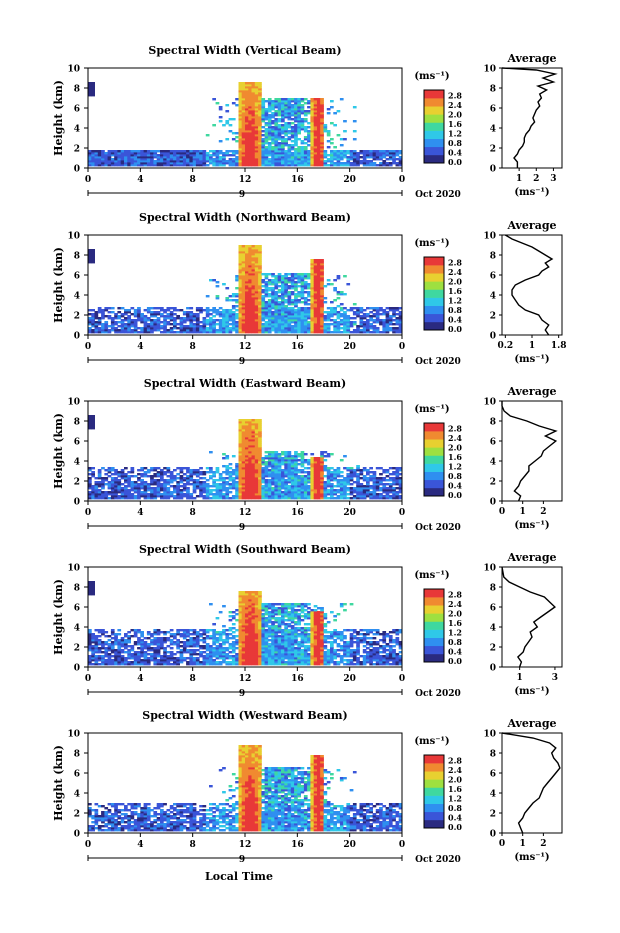 This screenshot has width=620, height=933. Describe the element at coordinates (493, 317) in the screenshot. I see `avg-y-tick-label: 2` at that location.